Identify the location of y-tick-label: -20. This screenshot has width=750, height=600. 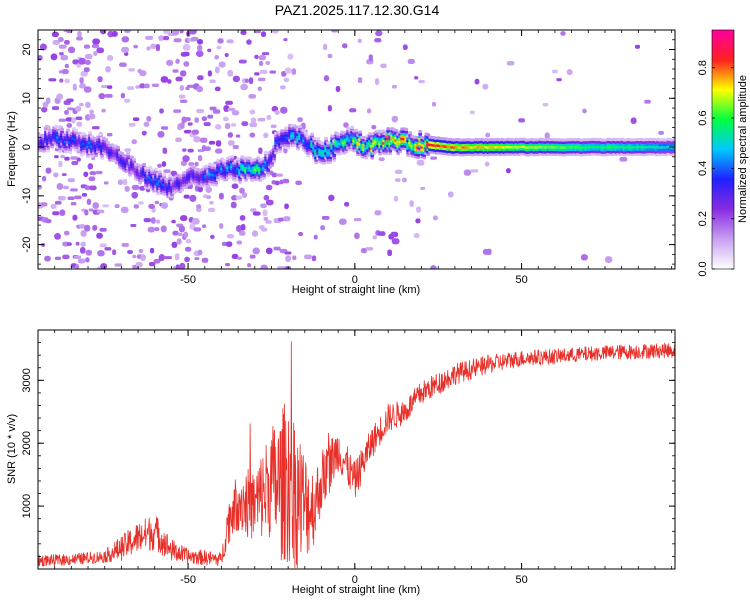
(27, 245).